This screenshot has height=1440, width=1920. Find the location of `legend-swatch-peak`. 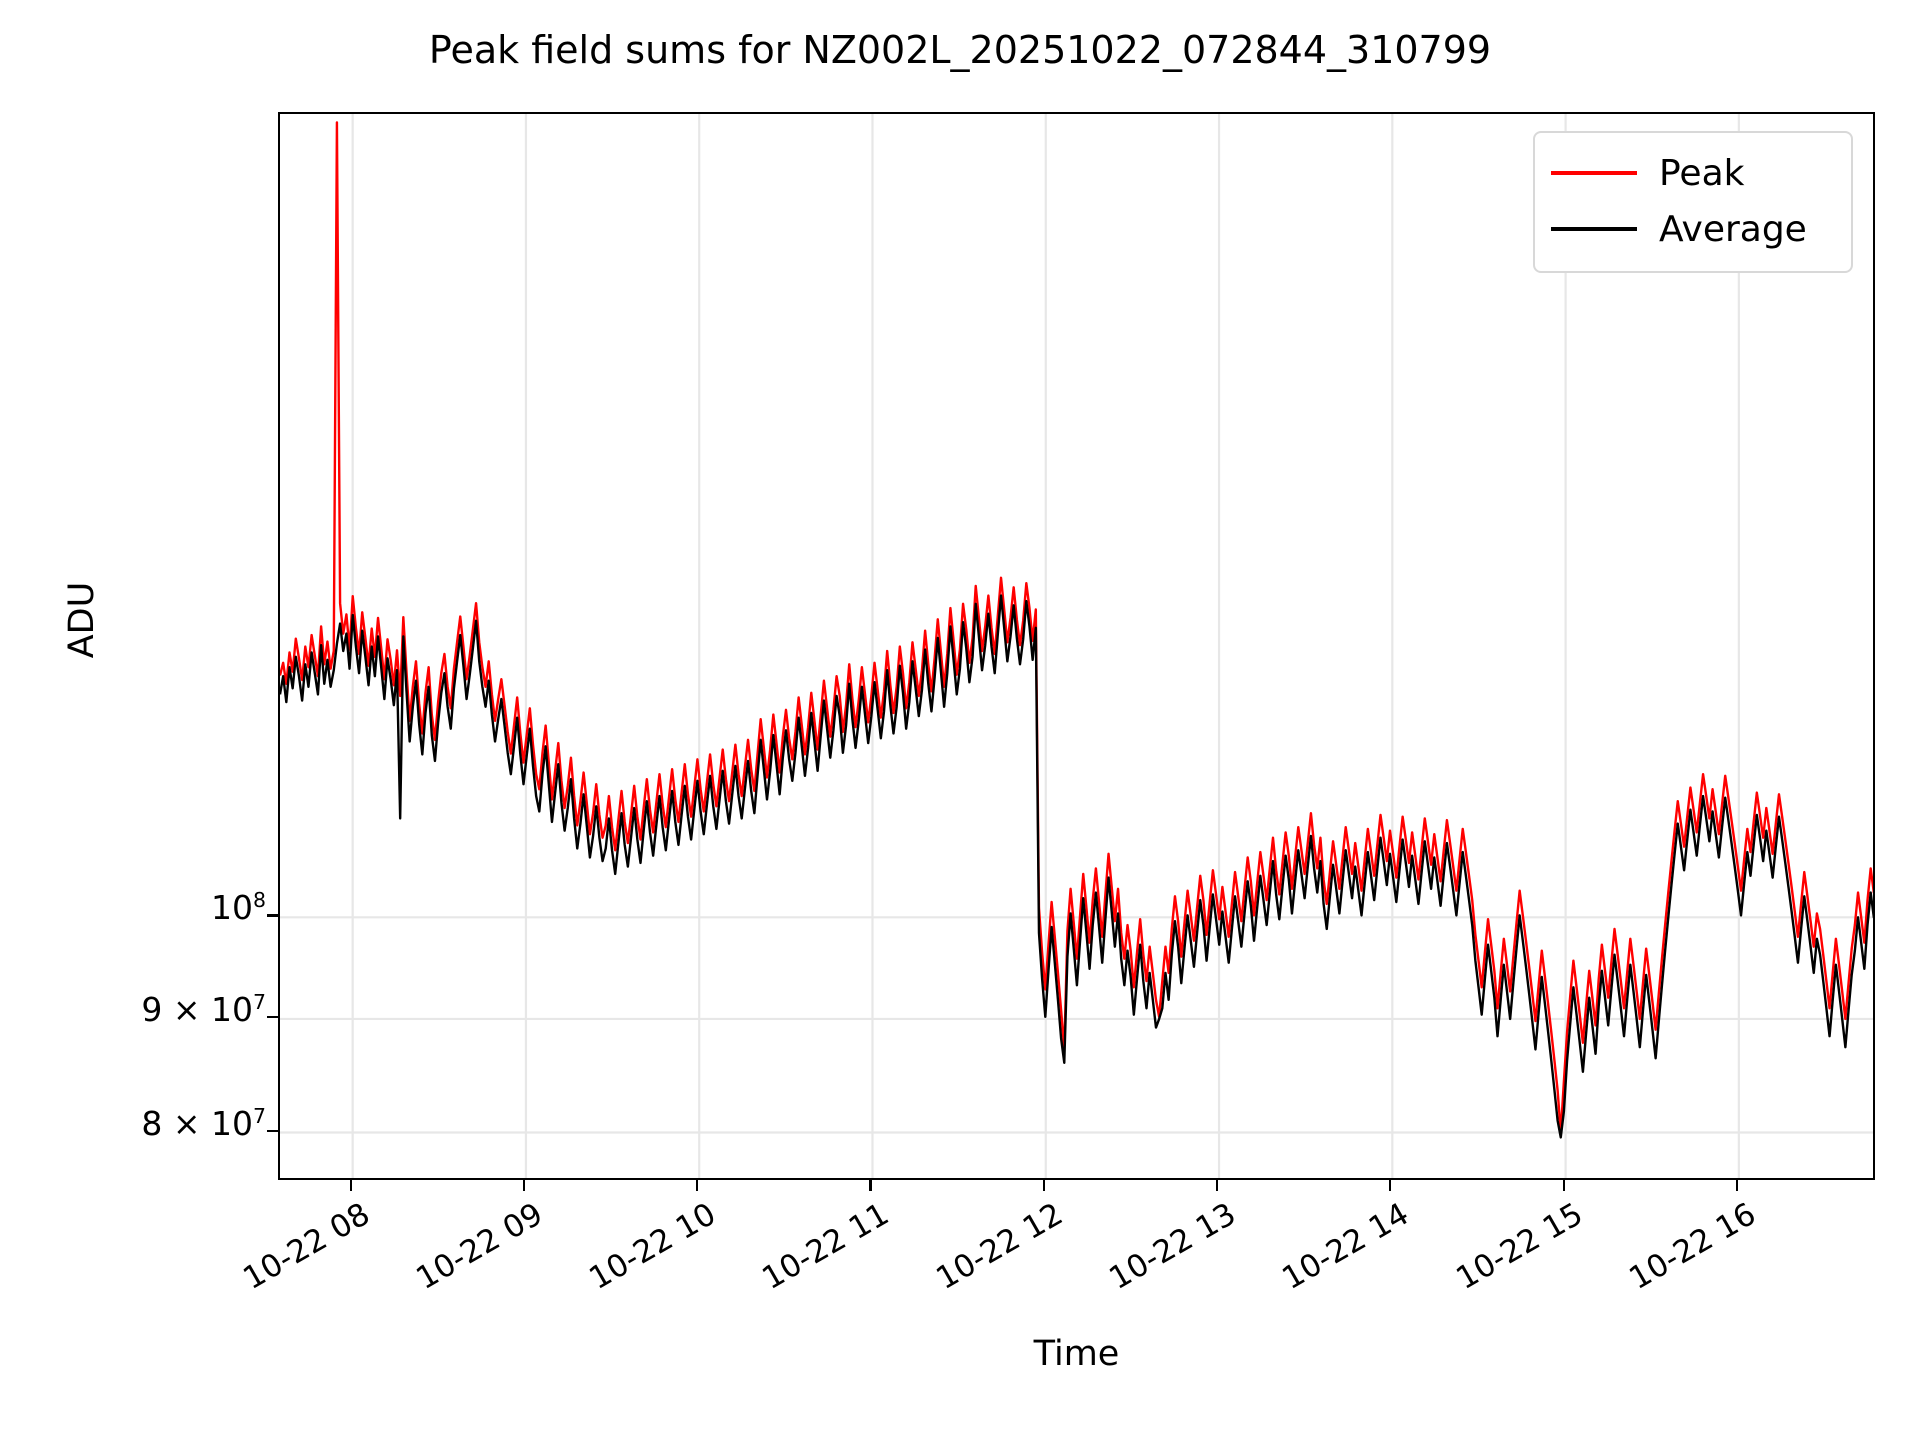

legend-swatch-peak is located at coordinates (1594, 173).